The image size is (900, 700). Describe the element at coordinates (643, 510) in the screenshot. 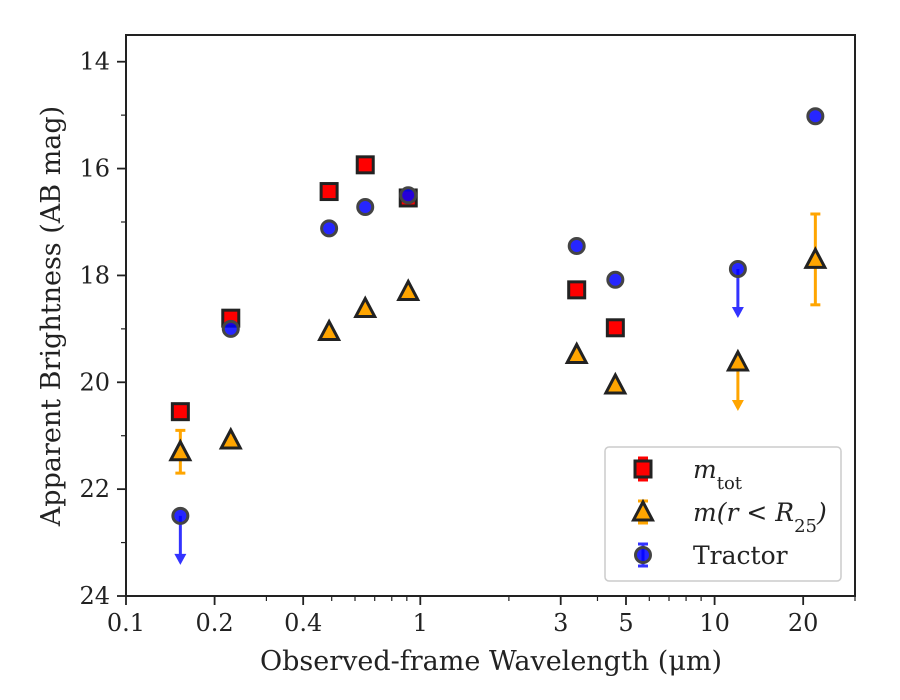

I see `legend-marker-triangle` at that location.